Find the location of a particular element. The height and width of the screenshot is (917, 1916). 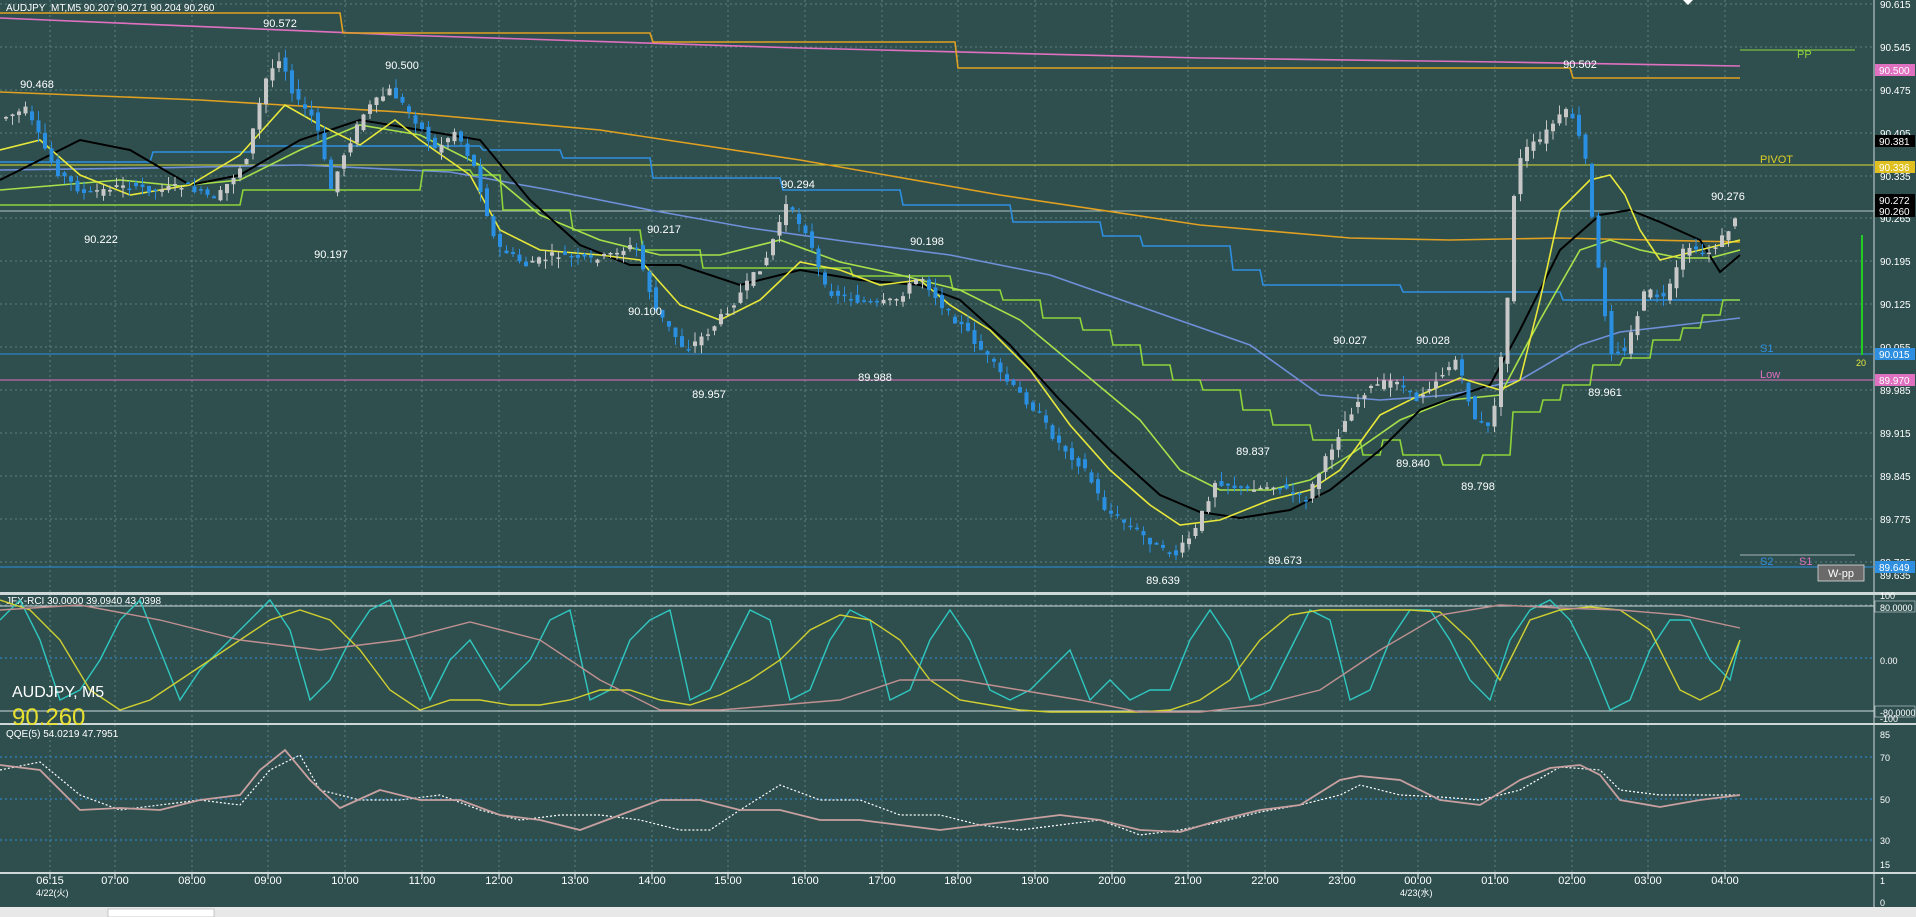

time-tick-label: 13:00 is located at coordinates (575, 881).